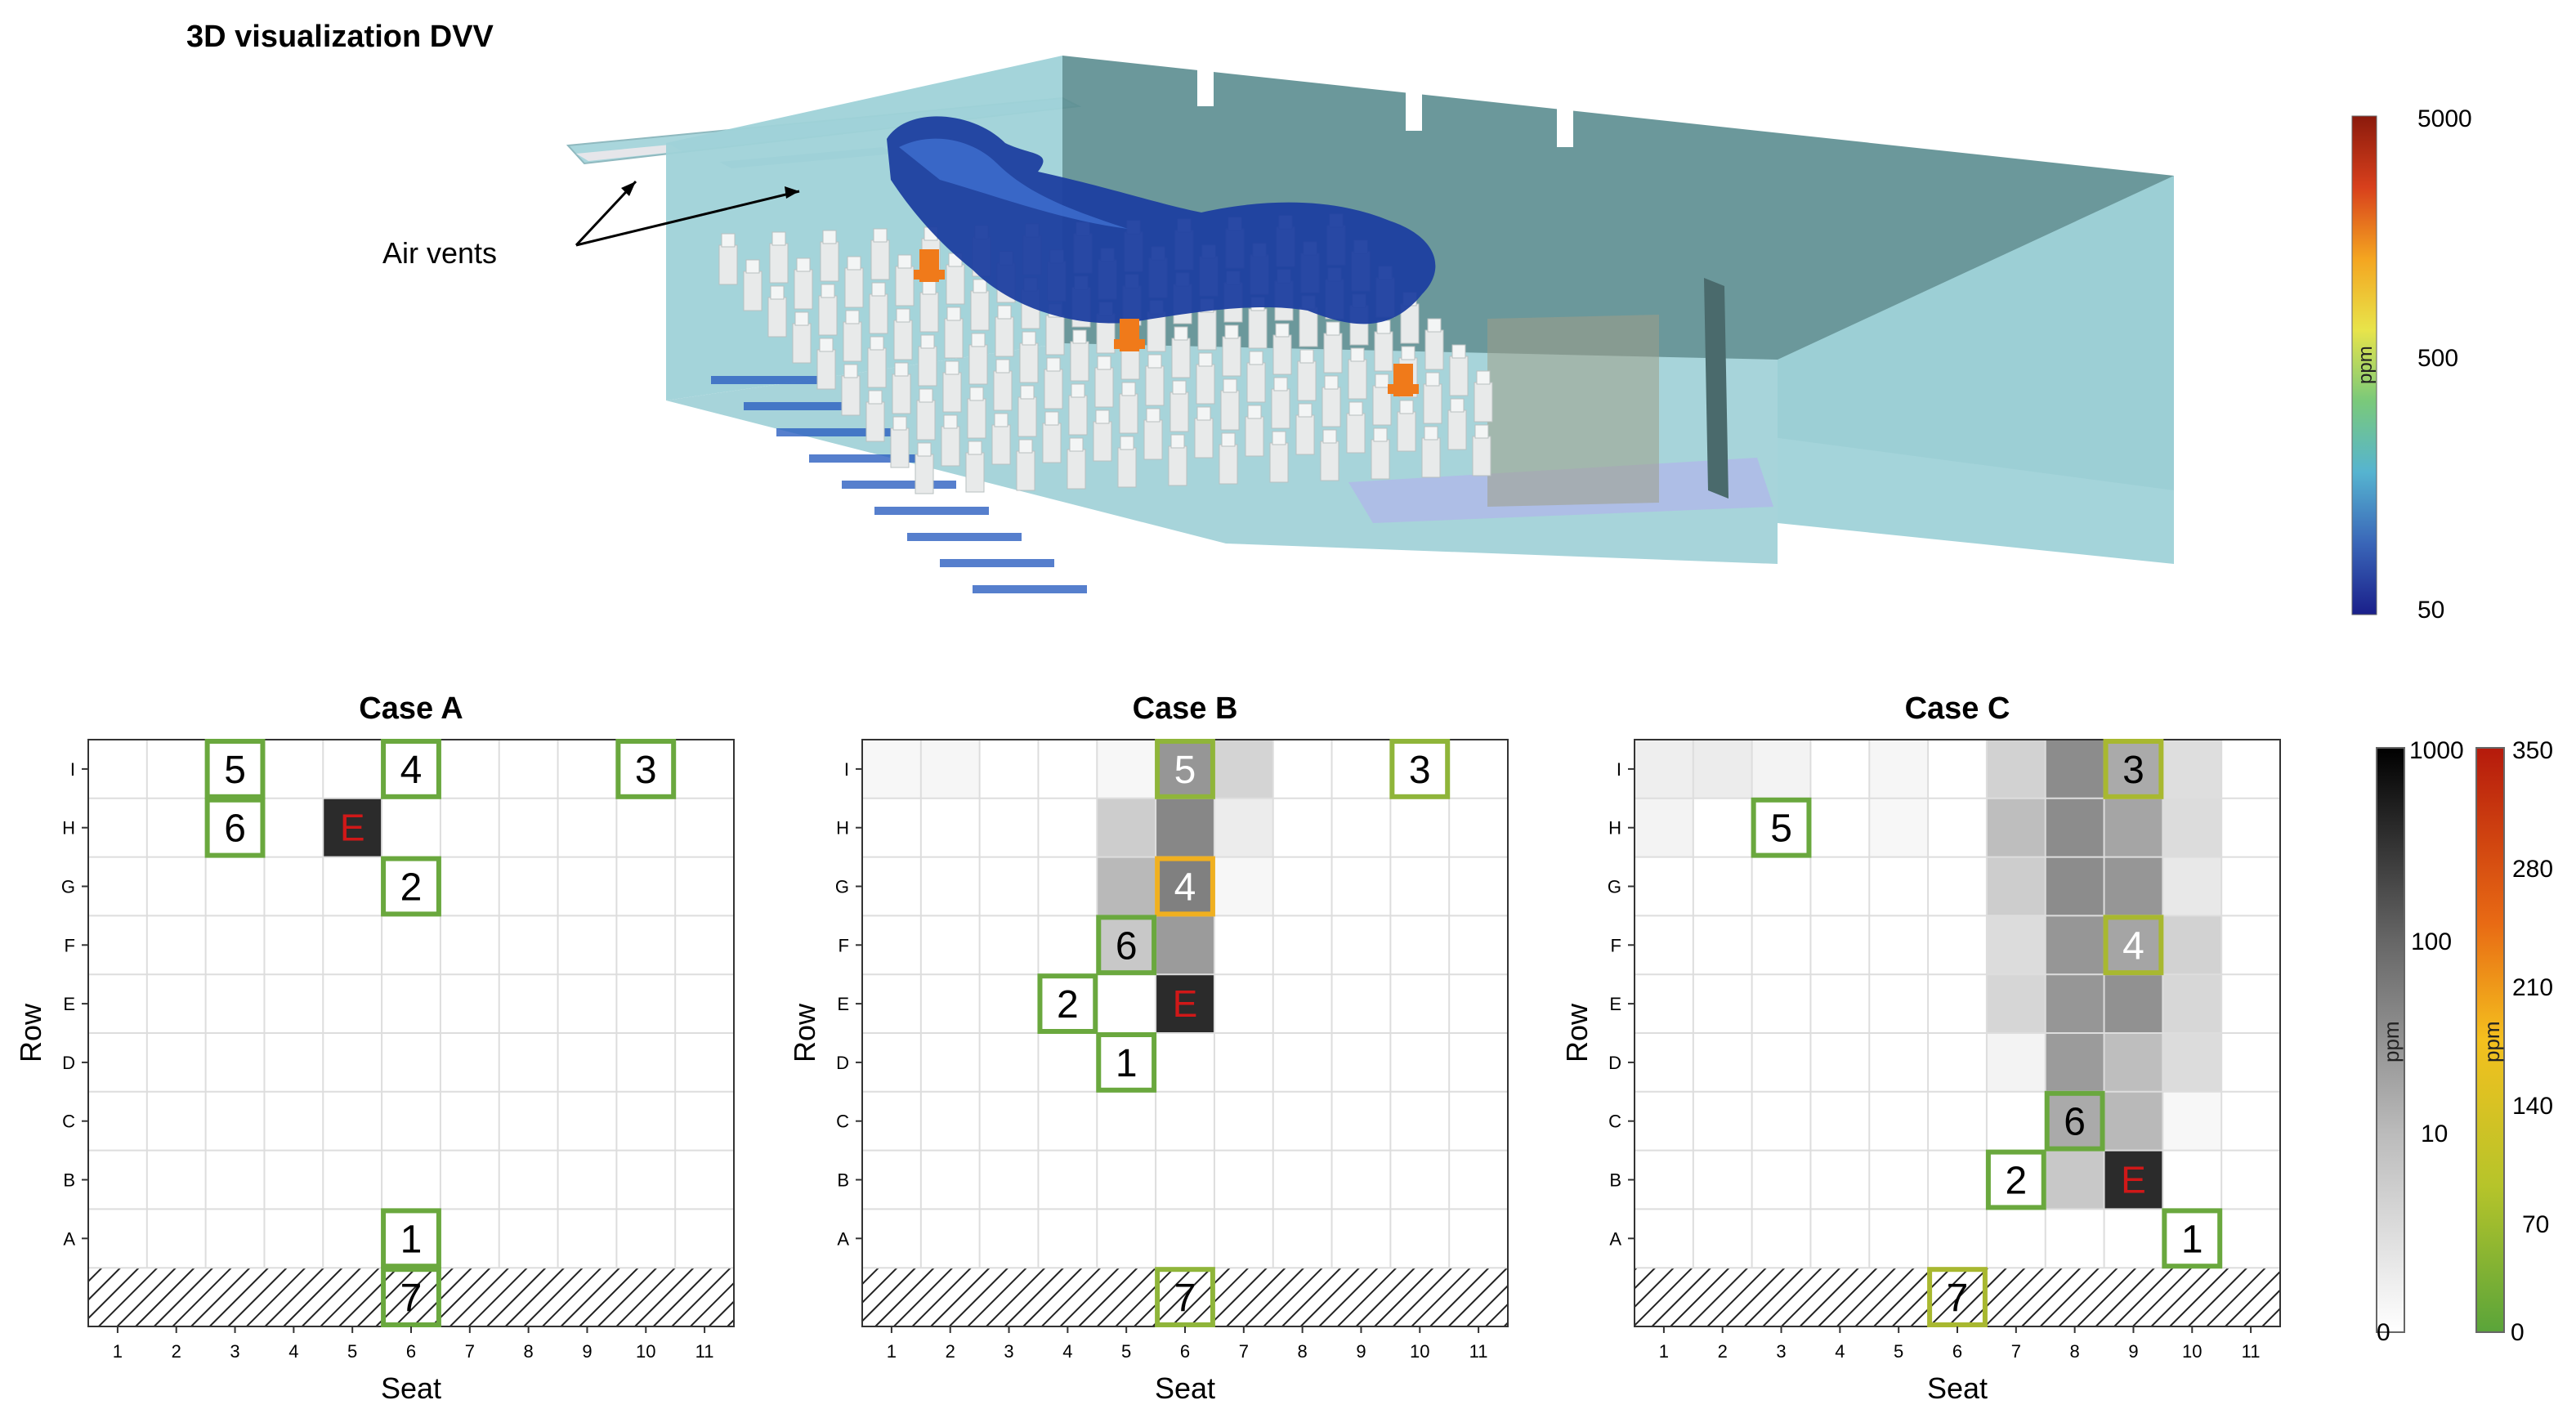 The width and height of the screenshot is (2576, 1418). Describe the element at coordinates (704, 1351) in the screenshot. I see `seat-tick: 11` at that location.